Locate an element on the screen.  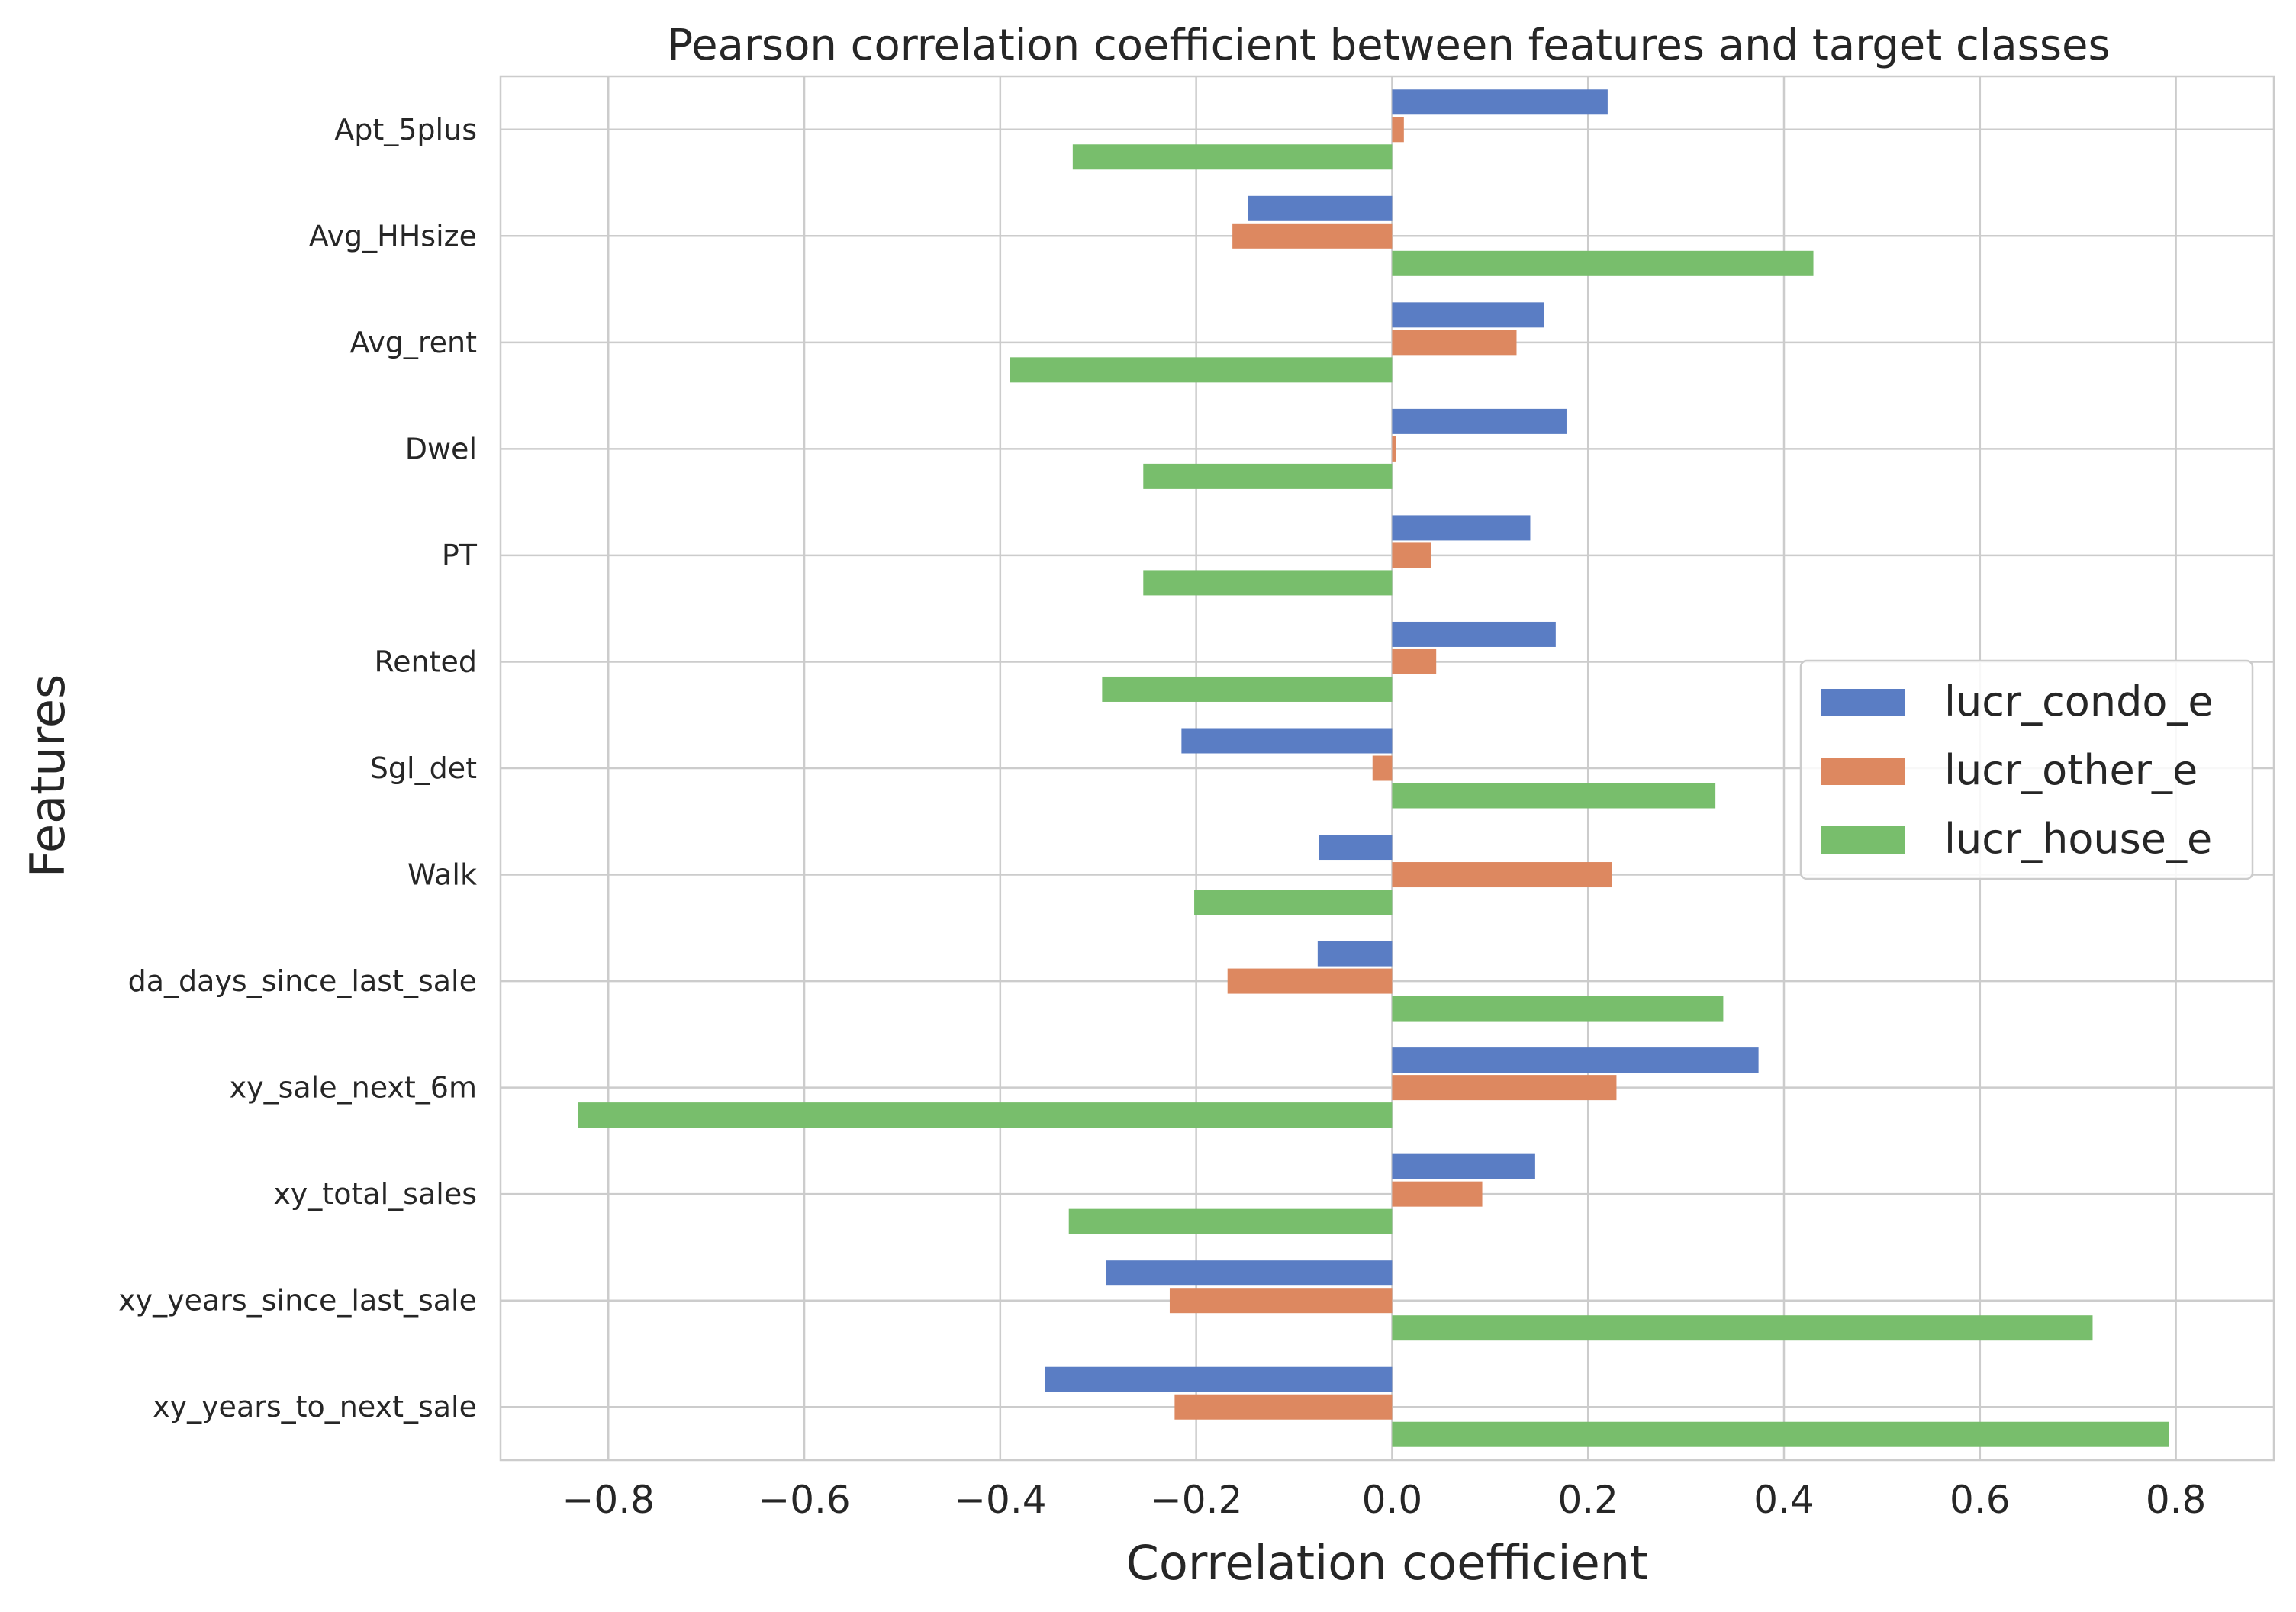
y-axis-label: Features is located at coordinates (48, 776).